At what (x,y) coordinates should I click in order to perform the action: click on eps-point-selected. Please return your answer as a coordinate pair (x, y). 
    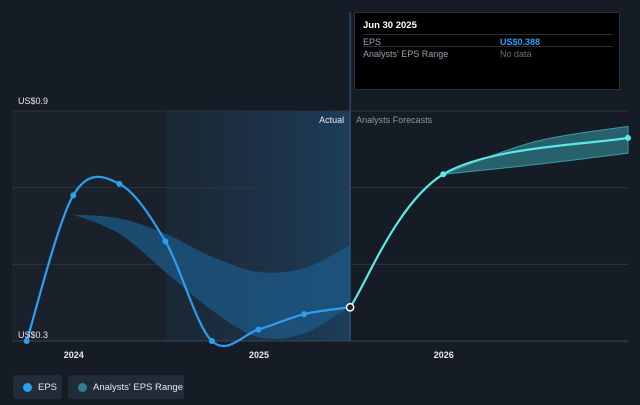
    Looking at the image, I should click on (350, 307).